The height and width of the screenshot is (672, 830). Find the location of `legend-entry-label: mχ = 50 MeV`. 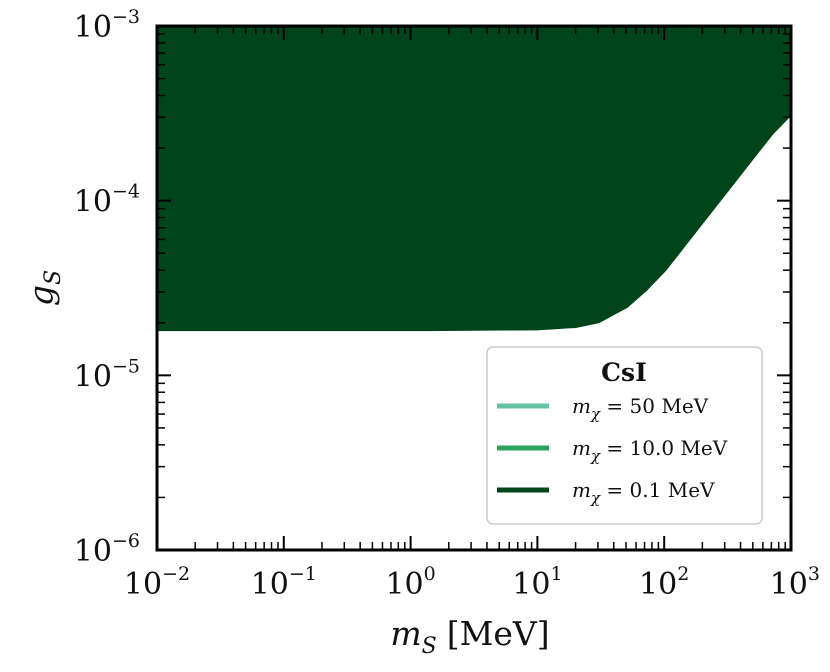

legend-entry-label: mχ = 50 MeV is located at coordinates (640, 408).